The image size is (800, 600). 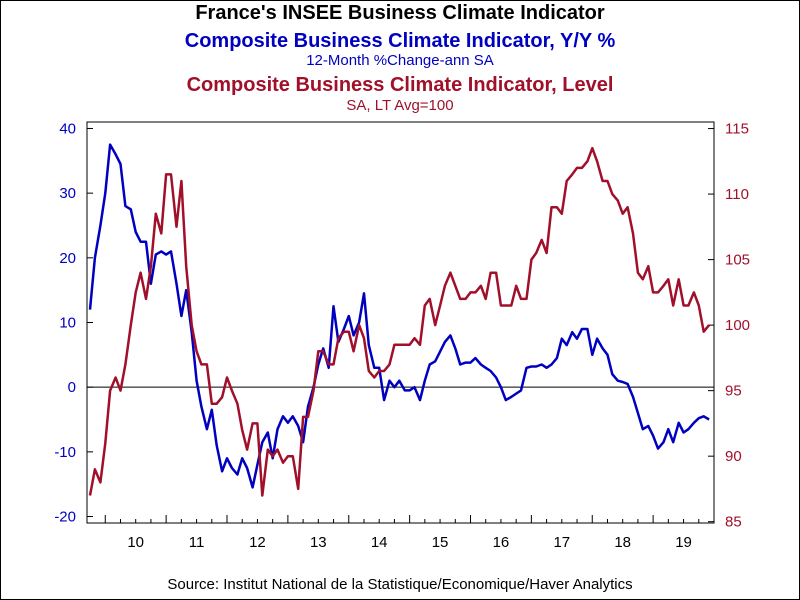 I want to click on right-axis-tick-label: 115, so click(x=737, y=129).